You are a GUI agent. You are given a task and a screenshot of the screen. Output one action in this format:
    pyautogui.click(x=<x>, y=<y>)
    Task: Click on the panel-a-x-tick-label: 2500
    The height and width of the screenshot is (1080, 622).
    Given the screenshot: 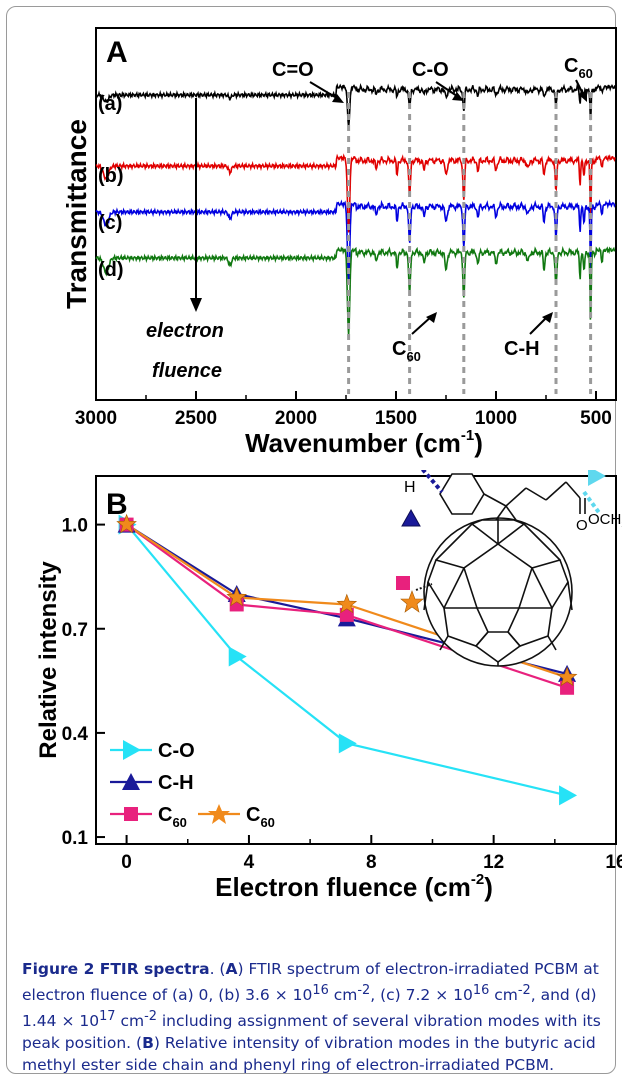 What is the action you would take?
    pyautogui.click(x=196, y=418)
    